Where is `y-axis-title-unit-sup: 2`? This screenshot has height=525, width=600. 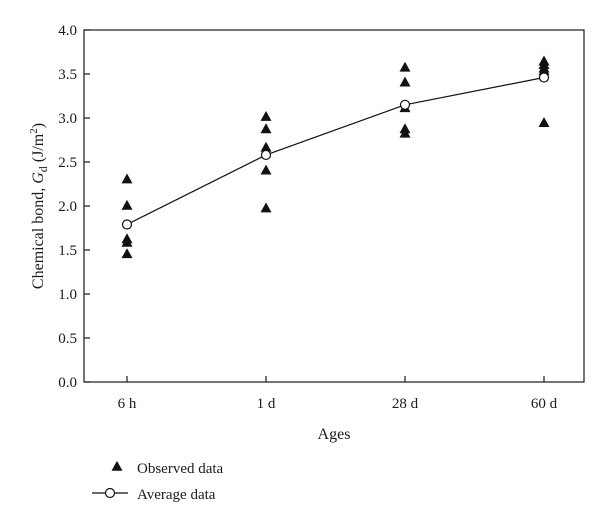
y-axis-title-unit-sup: 2 is located at coordinates (34, 131).